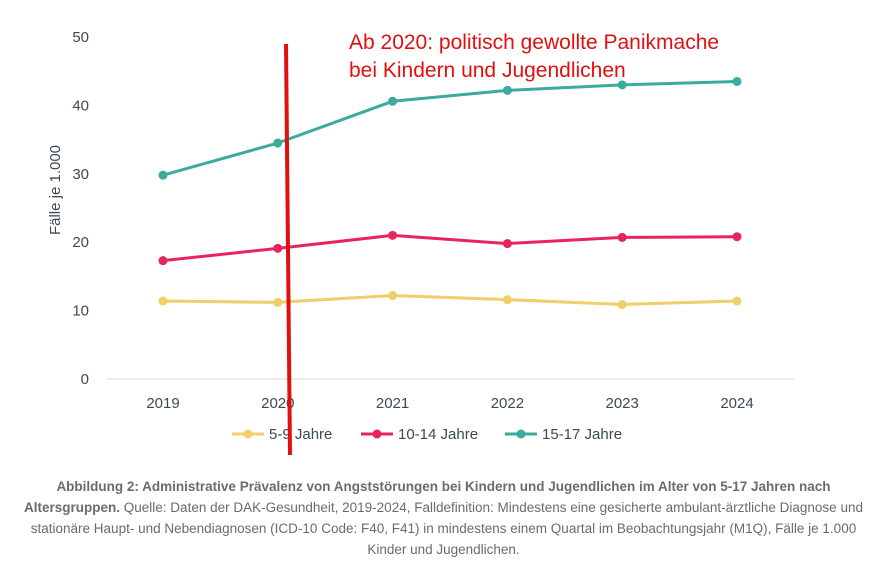 Image resolution: width=887 pixels, height=574 pixels. What do you see at coordinates (438, 434) in the screenshot?
I see `legend-label: 10-14 Jahre` at bounding box center [438, 434].